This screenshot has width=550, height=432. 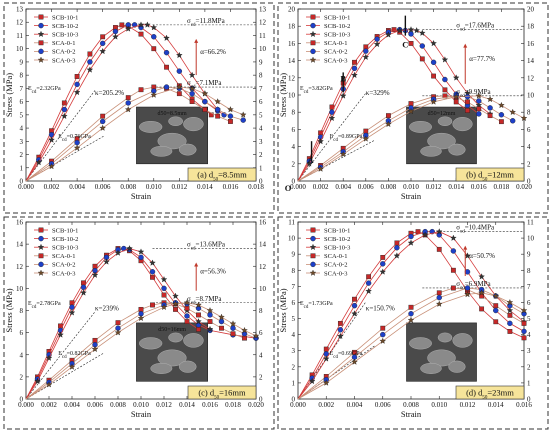 I want to click on y-tick-label: 11, so click(x=291, y=223).